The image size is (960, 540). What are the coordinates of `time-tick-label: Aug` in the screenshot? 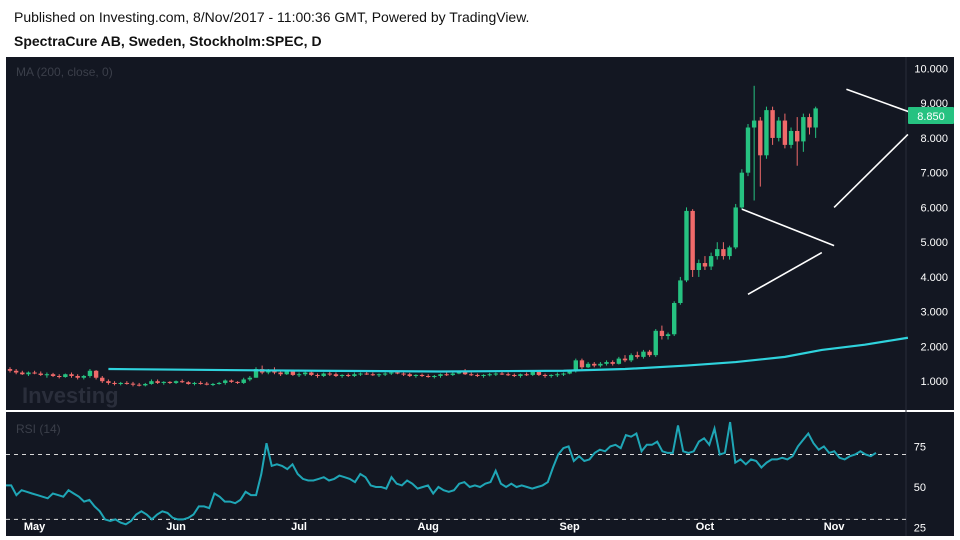 It's located at (428, 527).